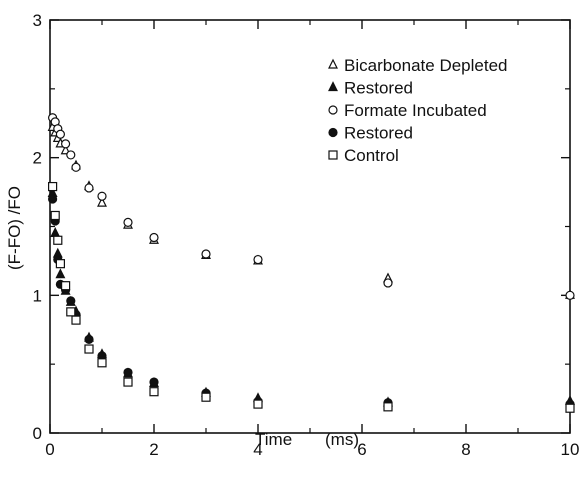  What do you see at coordinates (342, 439) in the screenshot?
I see `x-axis-unit: (ms)` at bounding box center [342, 439].